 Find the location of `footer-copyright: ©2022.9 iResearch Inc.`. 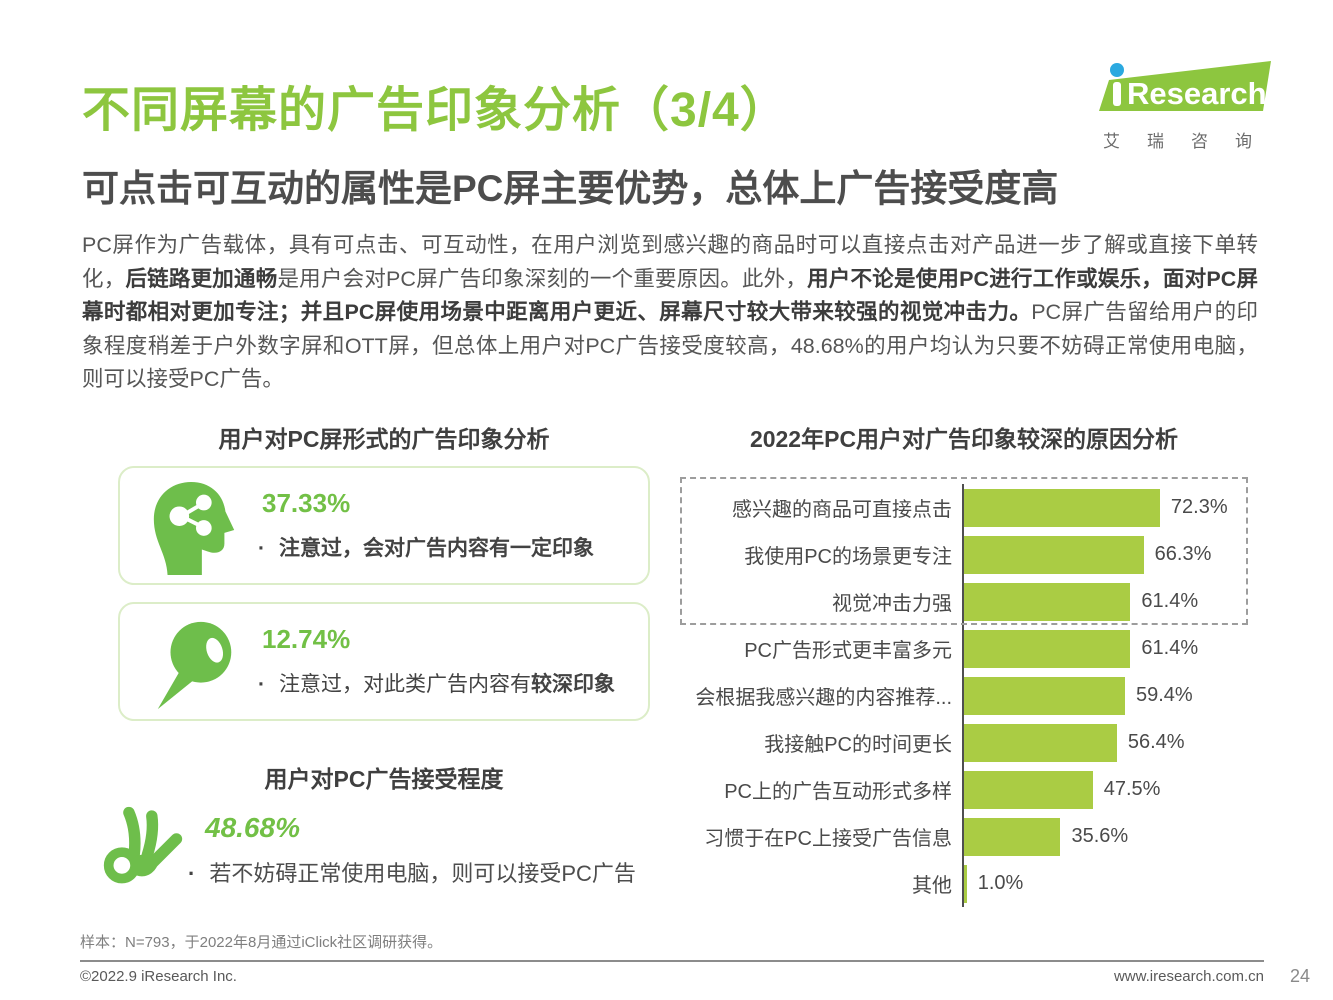

footer-copyright: ©2022.9 iResearch Inc. is located at coordinates (158, 976).